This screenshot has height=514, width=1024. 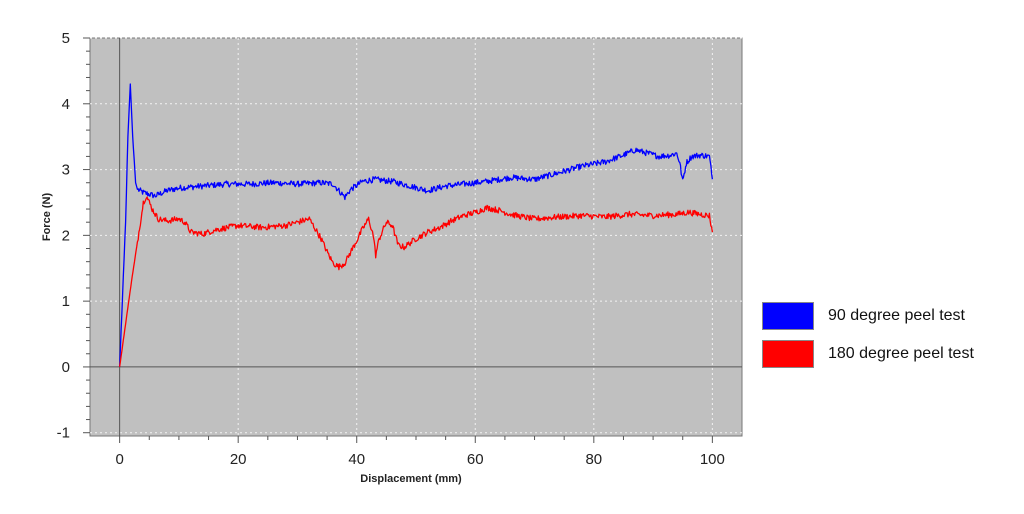 What do you see at coordinates (411, 479) in the screenshot?
I see `x-axis-title: Displacement (mm)` at bounding box center [411, 479].